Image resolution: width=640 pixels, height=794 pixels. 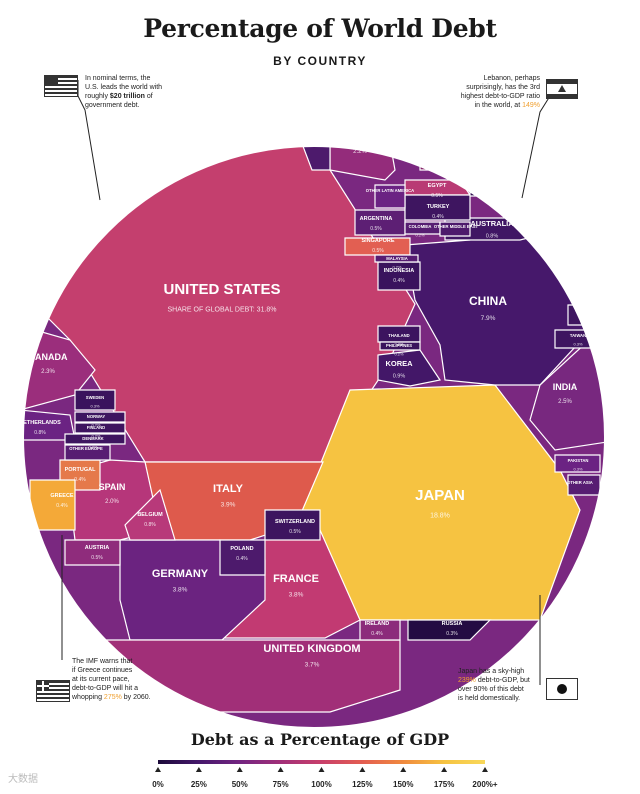 I want to click on cell-switzerland, so click(x=292, y=525).